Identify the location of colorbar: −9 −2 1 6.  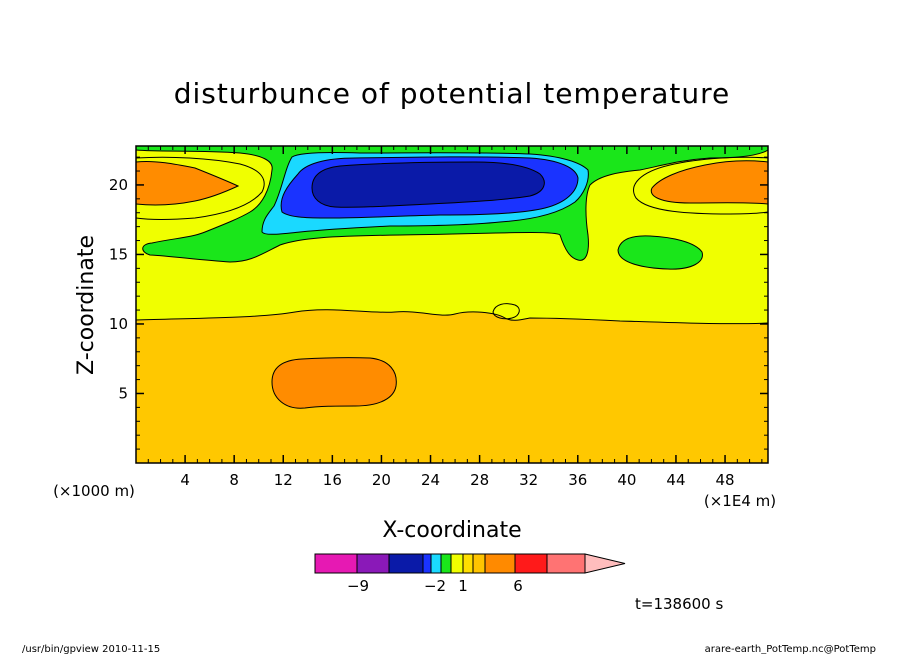
(470, 574).